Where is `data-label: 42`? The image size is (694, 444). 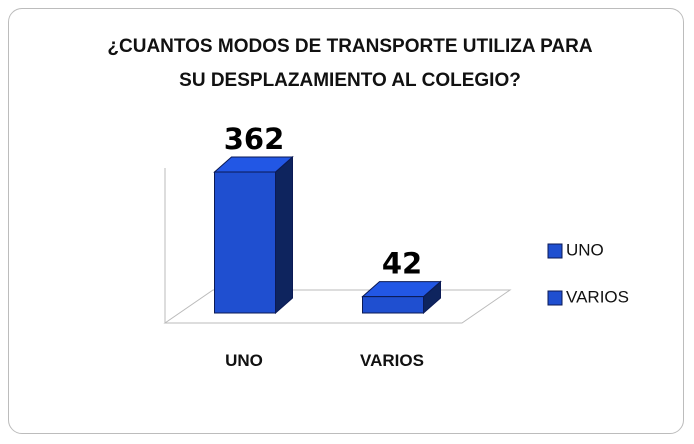
data-label: 42 is located at coordinates (402, 264).